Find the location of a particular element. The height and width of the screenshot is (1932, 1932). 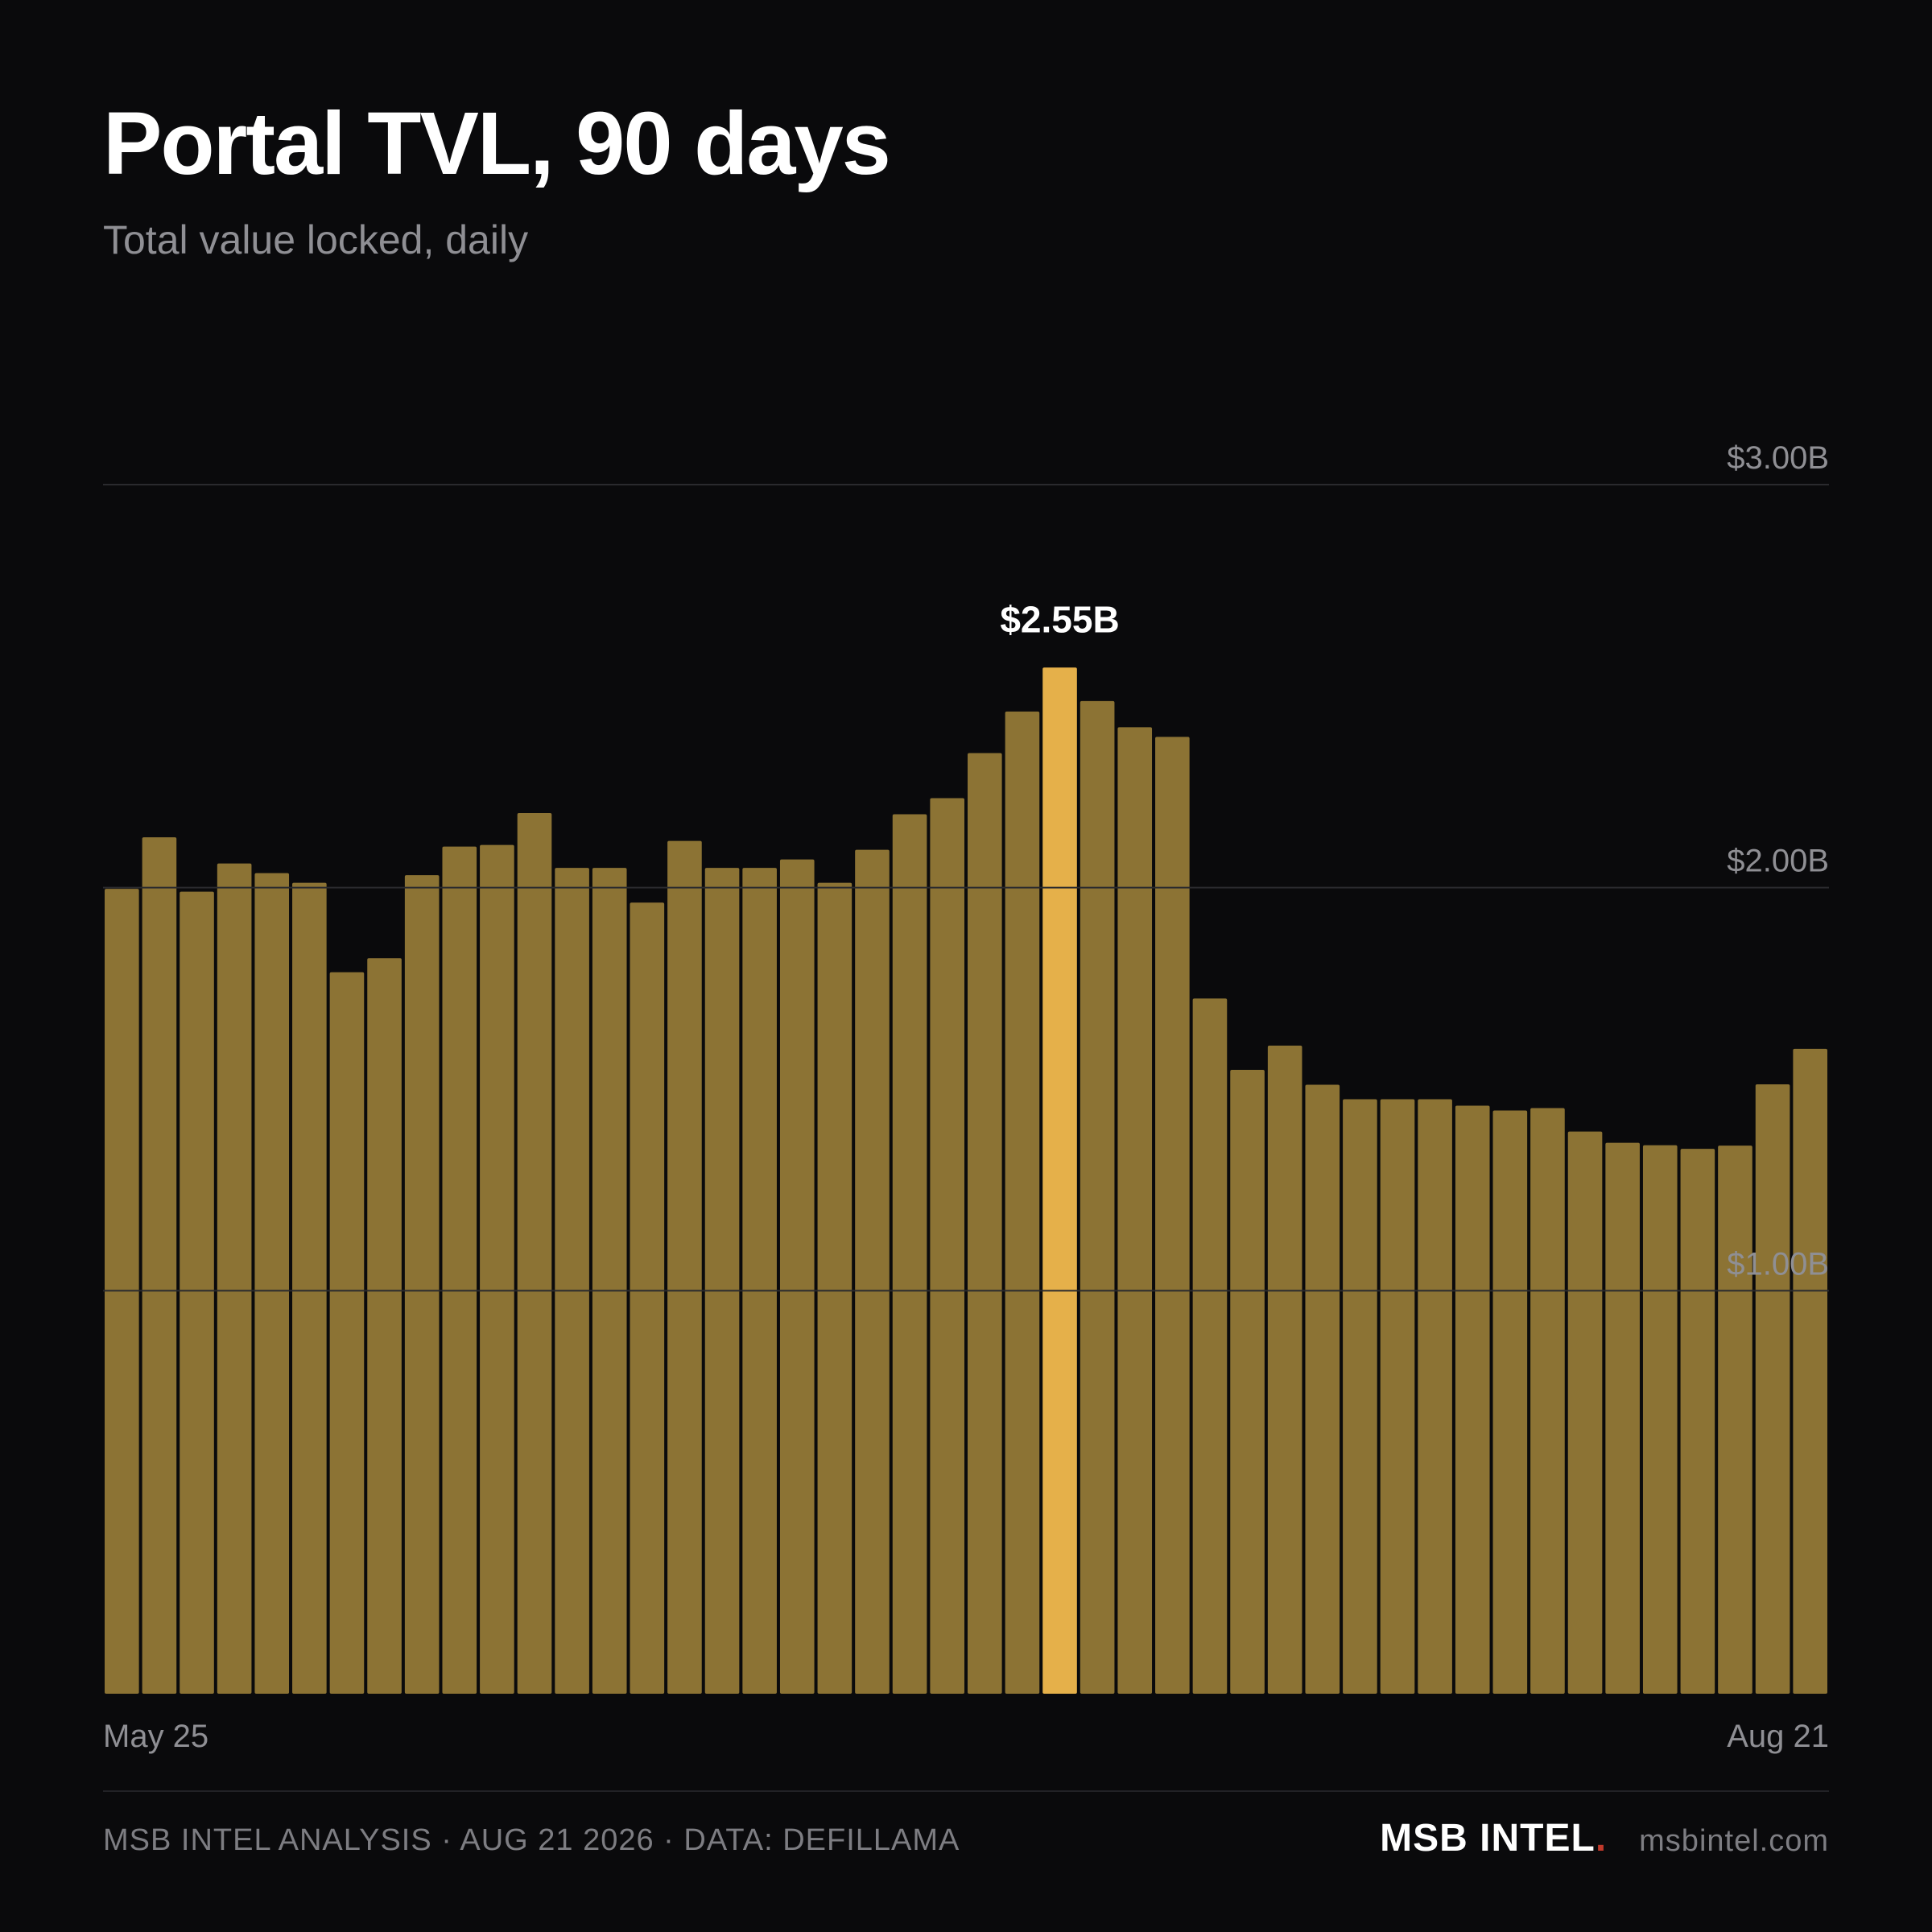

footer-divider is located at coordinates (966, 1791).